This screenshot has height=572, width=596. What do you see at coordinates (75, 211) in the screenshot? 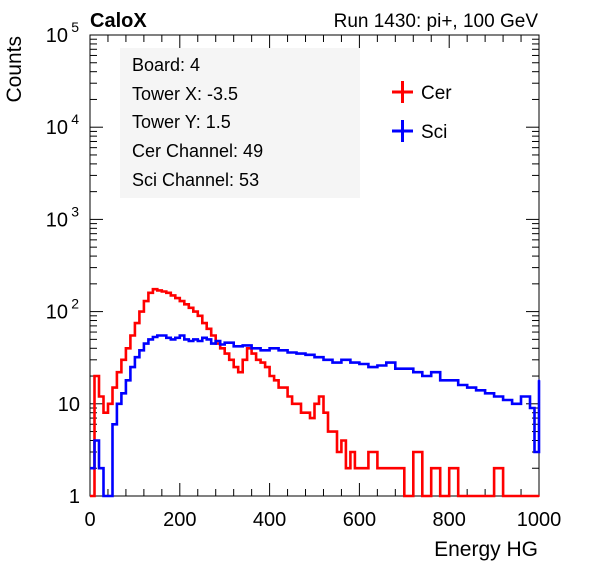
I see `y-tick-exponent-3: 3` at bounding box center [75, 211].